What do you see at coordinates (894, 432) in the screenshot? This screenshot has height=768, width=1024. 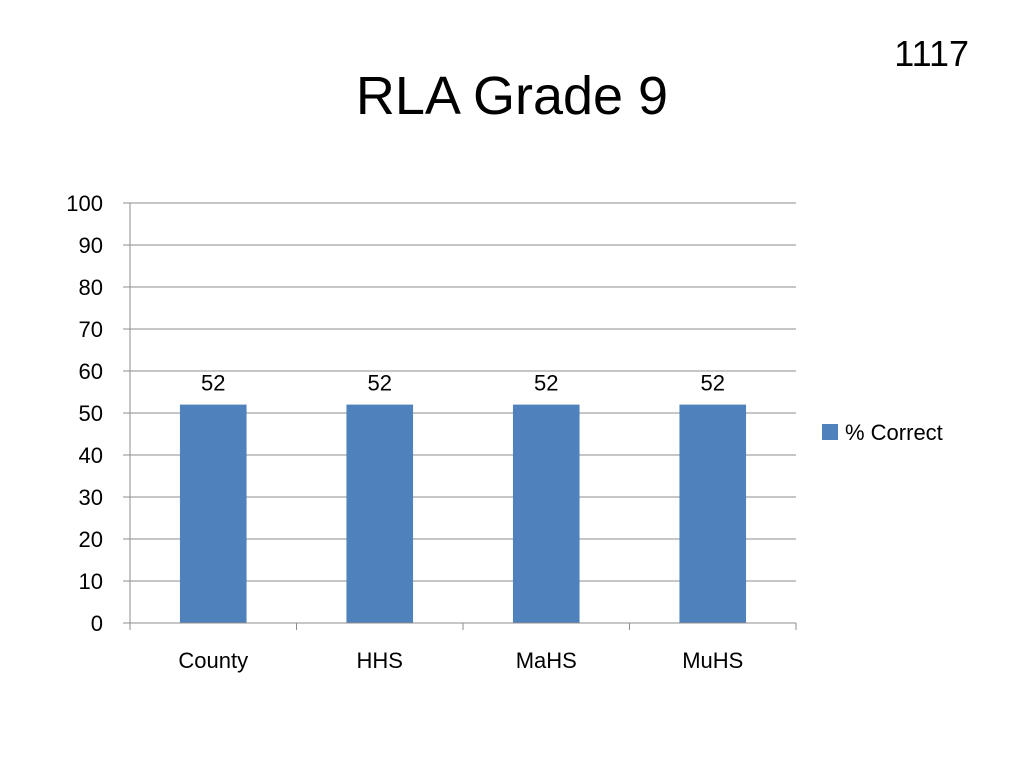 I see `legend-label: % Correct` at bounding box center [894, 432].